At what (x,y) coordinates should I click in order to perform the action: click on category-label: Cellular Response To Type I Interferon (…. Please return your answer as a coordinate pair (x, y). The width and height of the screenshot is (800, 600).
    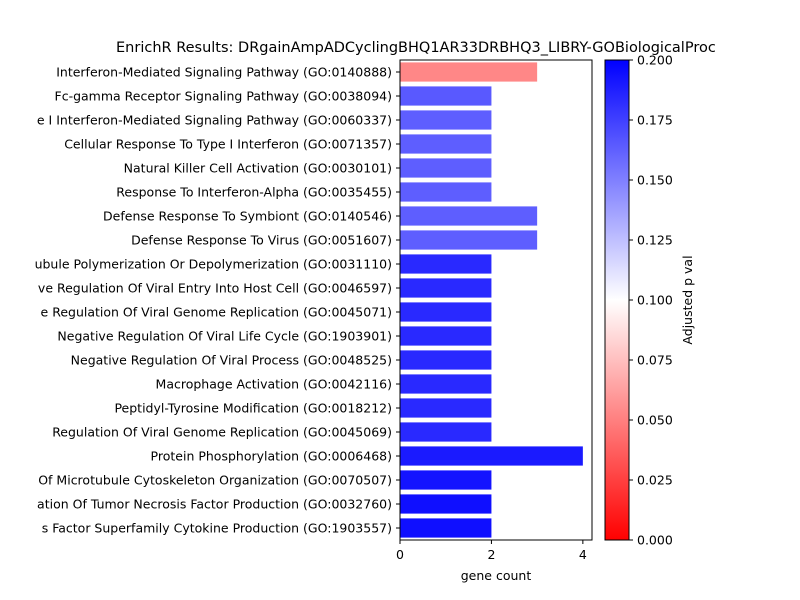
    Looking at the image, I should click on (228, 144).